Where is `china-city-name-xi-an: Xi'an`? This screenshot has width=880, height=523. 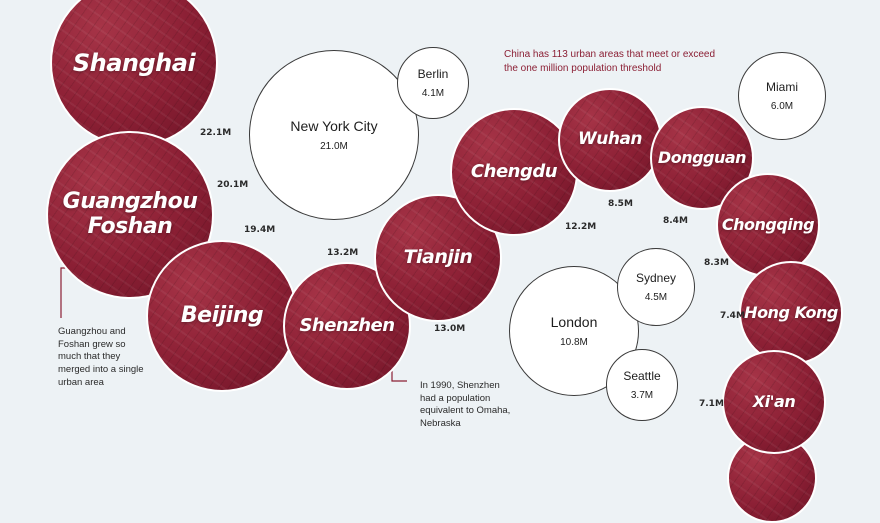 china-city-name-xi-an: Xi'an is located at coordinates (774, 402).